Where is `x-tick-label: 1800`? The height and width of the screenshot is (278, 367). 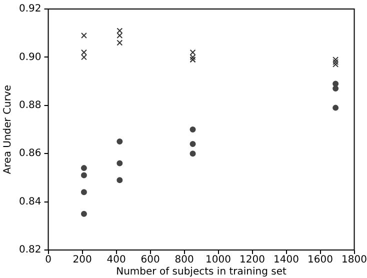 x-tick-label: 1800 is located at coordinates (354, 260).